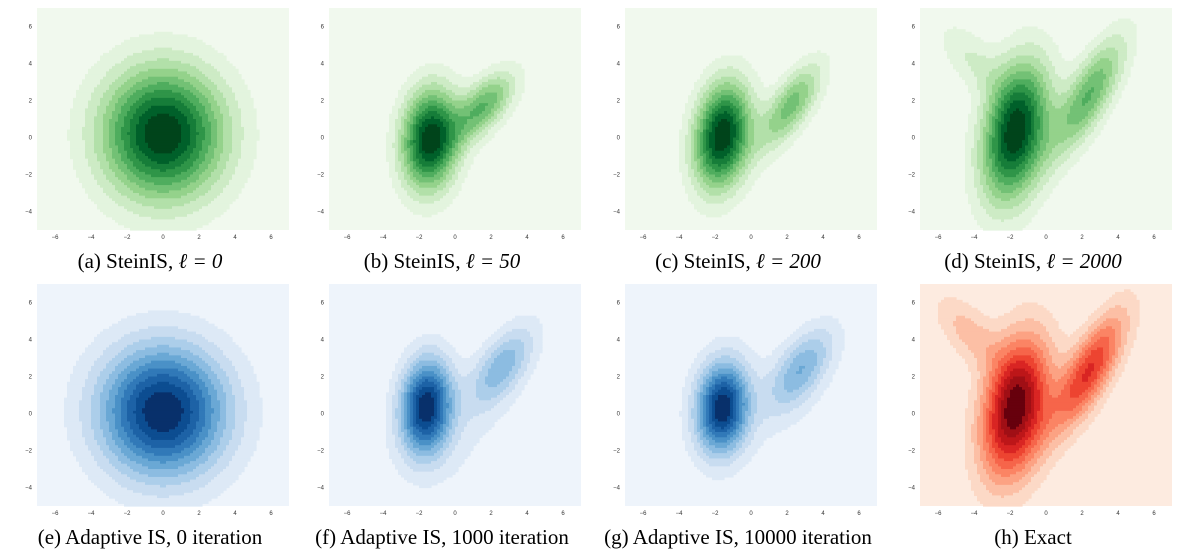  Describe the element at coordinates (442, 537) in the screenshot. I see `caption-f: (f) Adaptive IS, 1000 iteration` at that location.